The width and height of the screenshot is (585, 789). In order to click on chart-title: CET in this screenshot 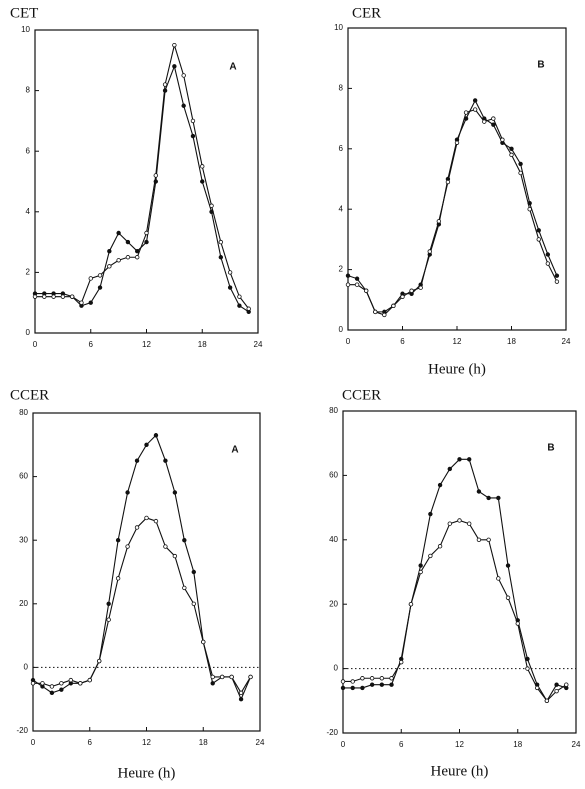, I will do `click(24, 13)`.